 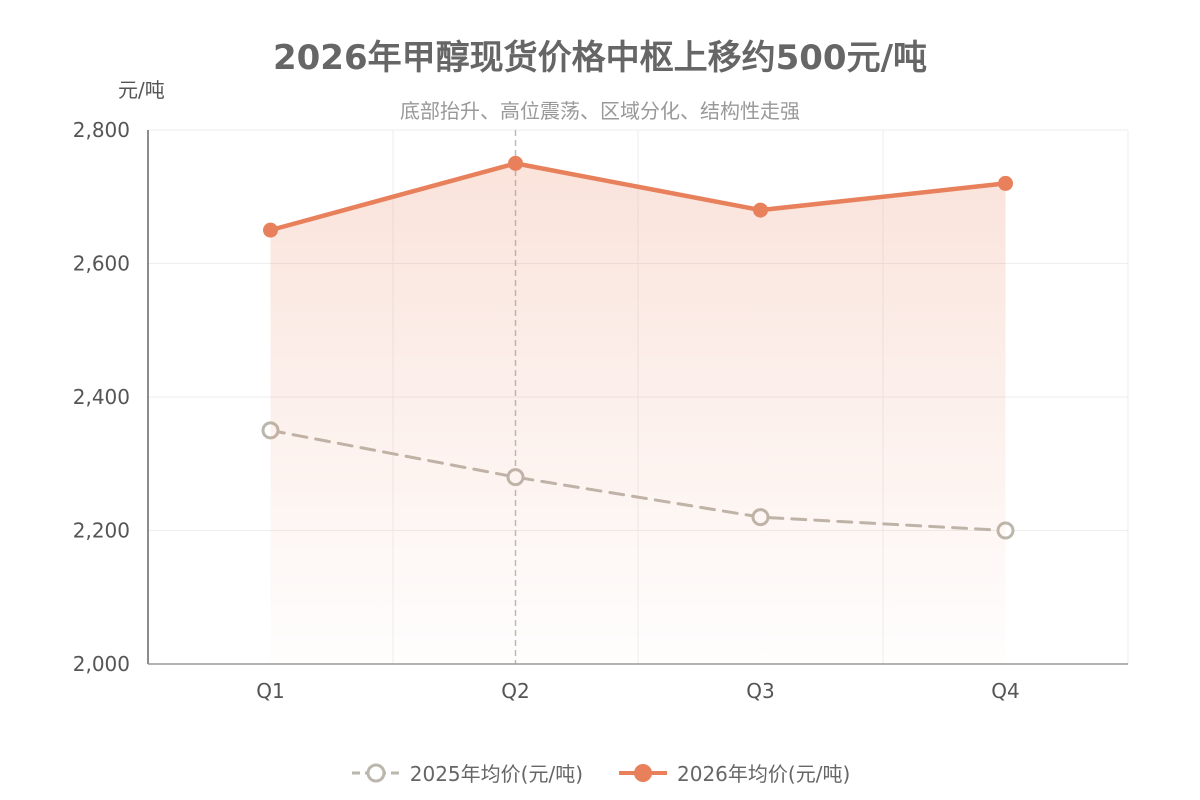 What do you see at coordinates (600, 111) in the screenshot?
I see `chart-subtitle: 底部抬升、高位震荡、区域分化、结构性走强` at bounding box center [600, 111].